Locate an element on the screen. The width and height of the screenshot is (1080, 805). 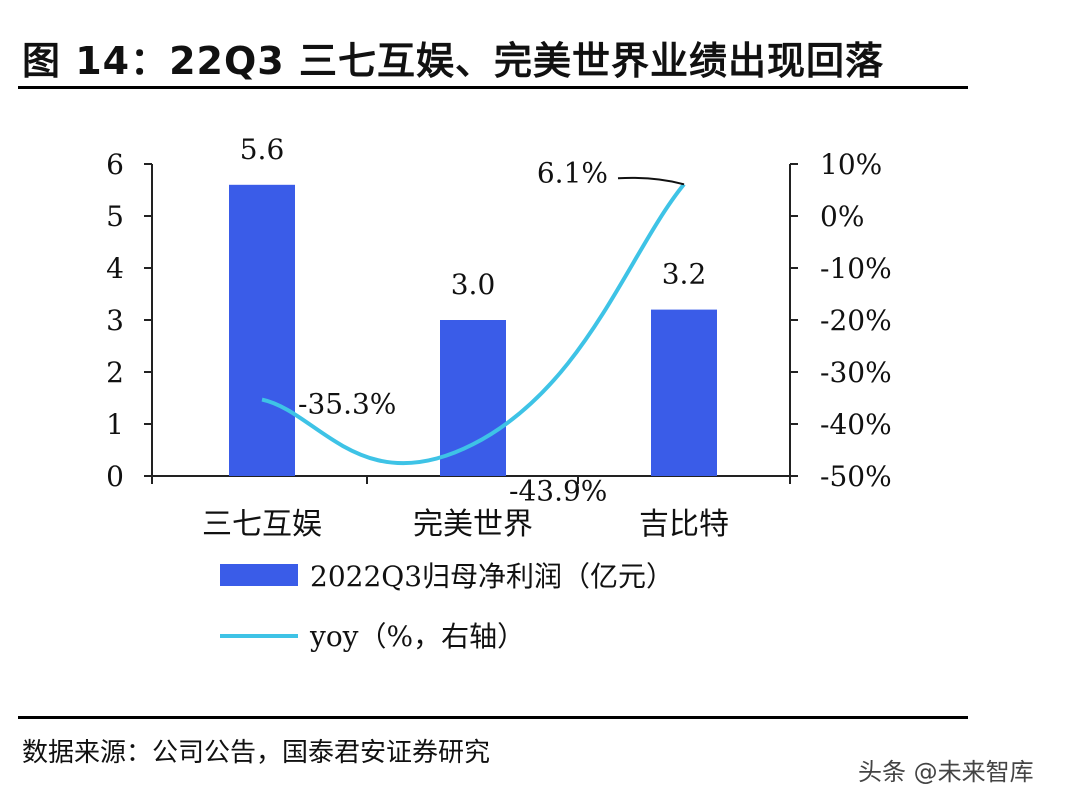
legend-bar-swatch is located at coordinates (259, 575).